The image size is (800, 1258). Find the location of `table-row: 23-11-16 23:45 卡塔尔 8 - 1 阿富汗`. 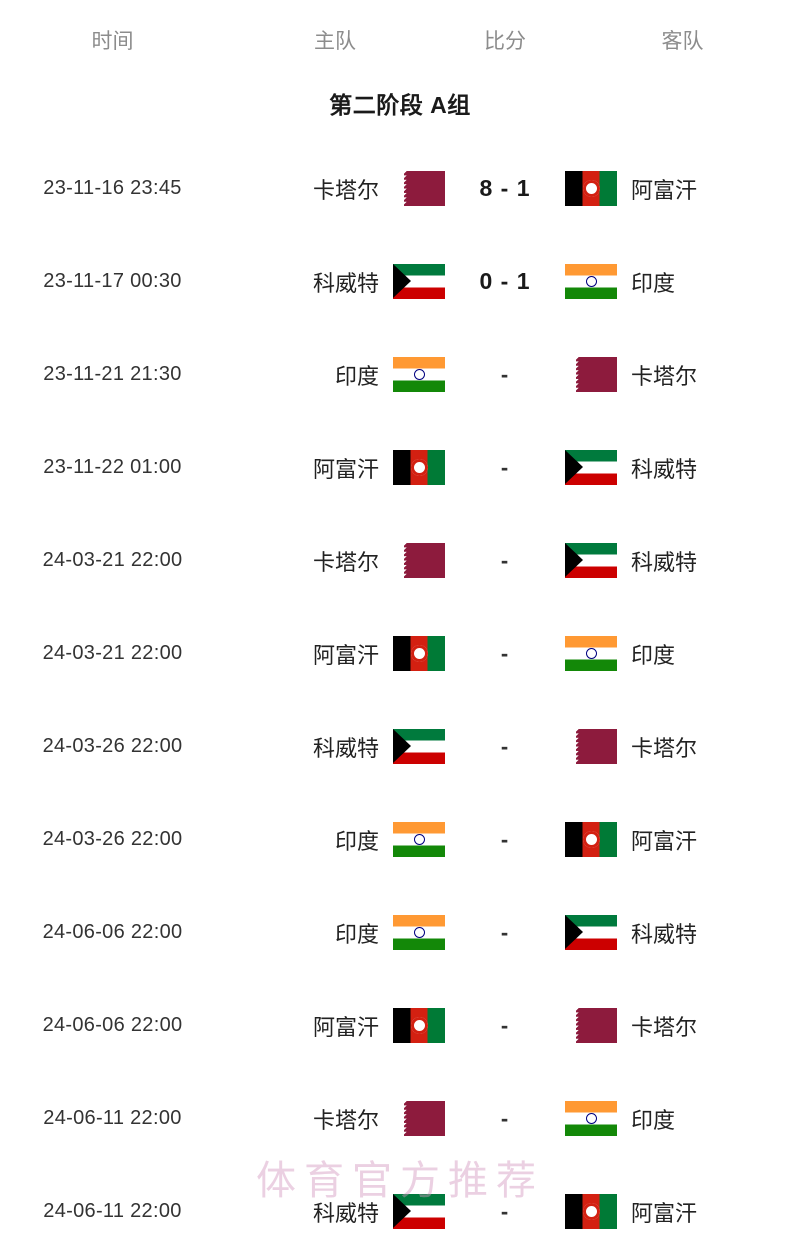

table-row: 23-11-16 23:45 卡塔尔 8 - 1 阿富汗 is located at coordinates (400, 188).